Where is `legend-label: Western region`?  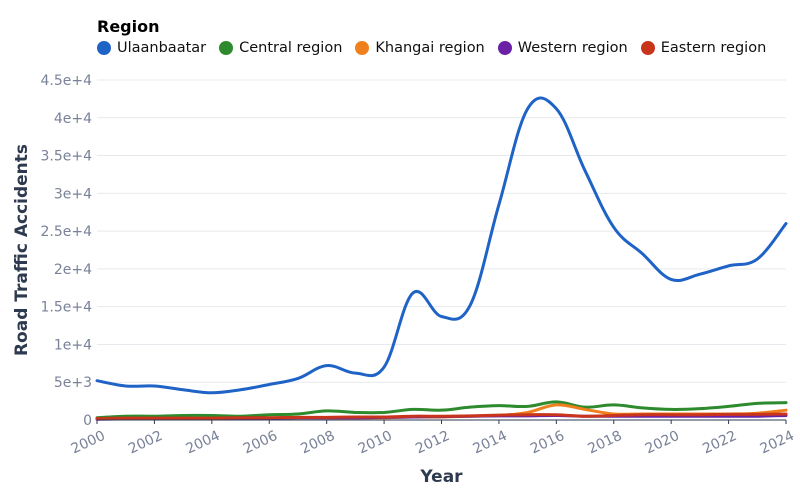
legend-label: Western region is located at coordinates (572, 48).